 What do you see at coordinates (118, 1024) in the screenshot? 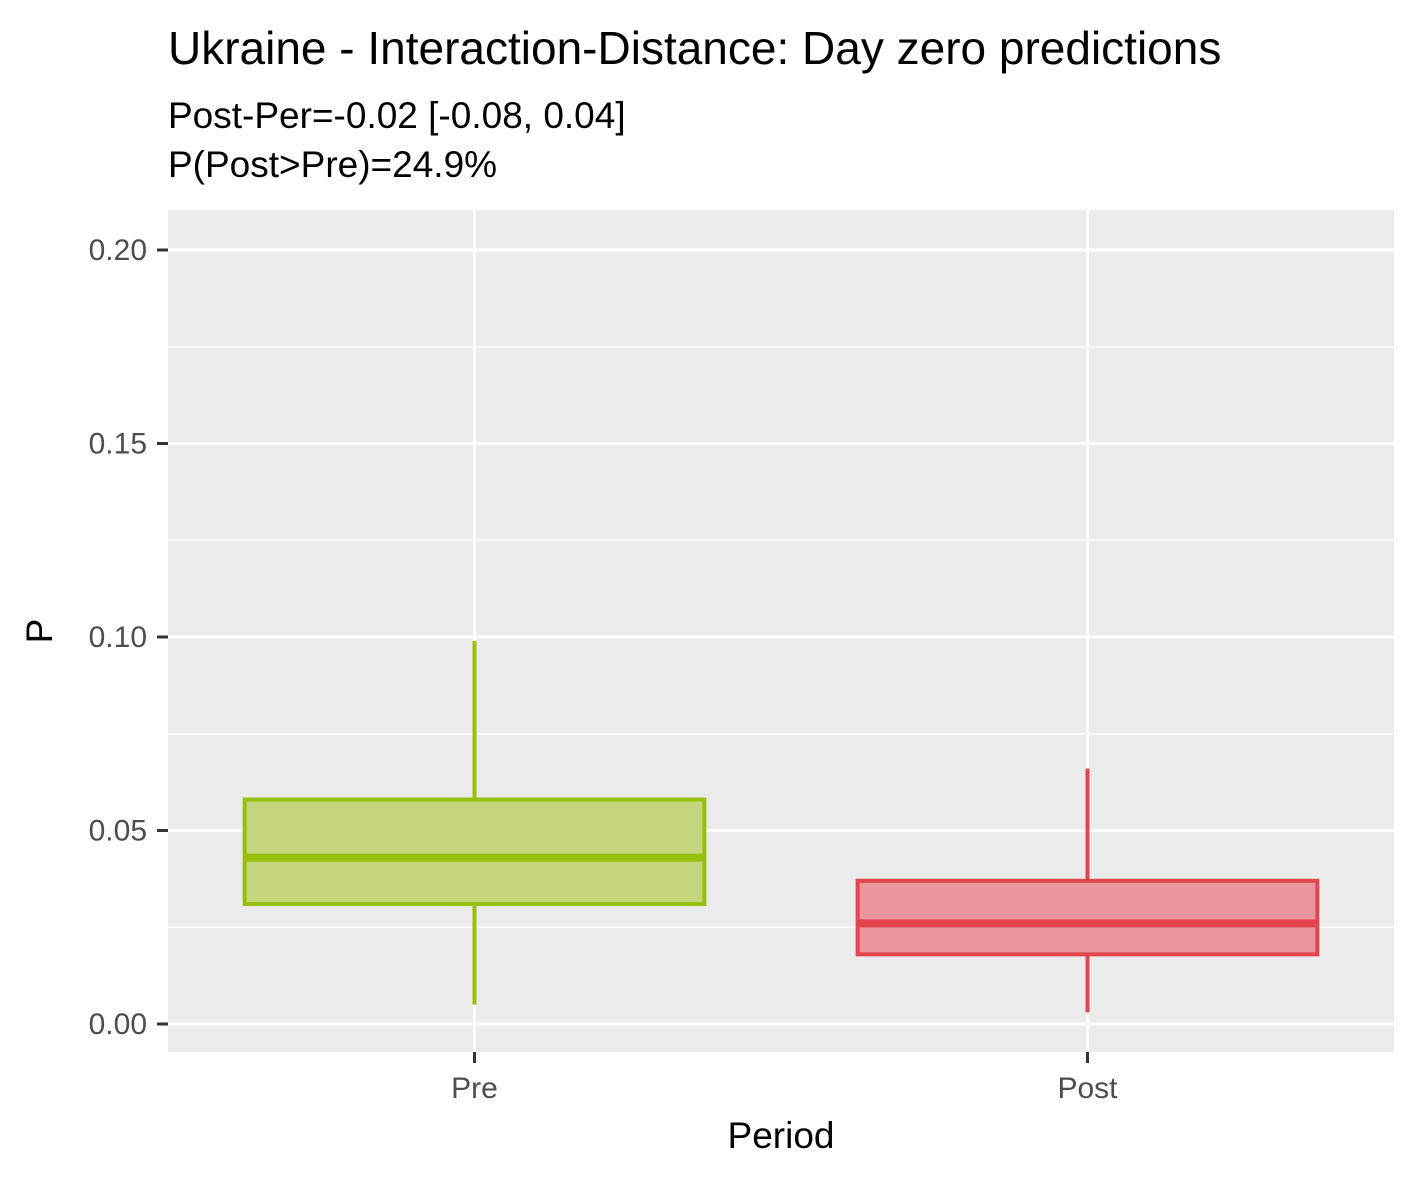
I see `y-tick-label: 0.00` at bounding box center [118, 1024].